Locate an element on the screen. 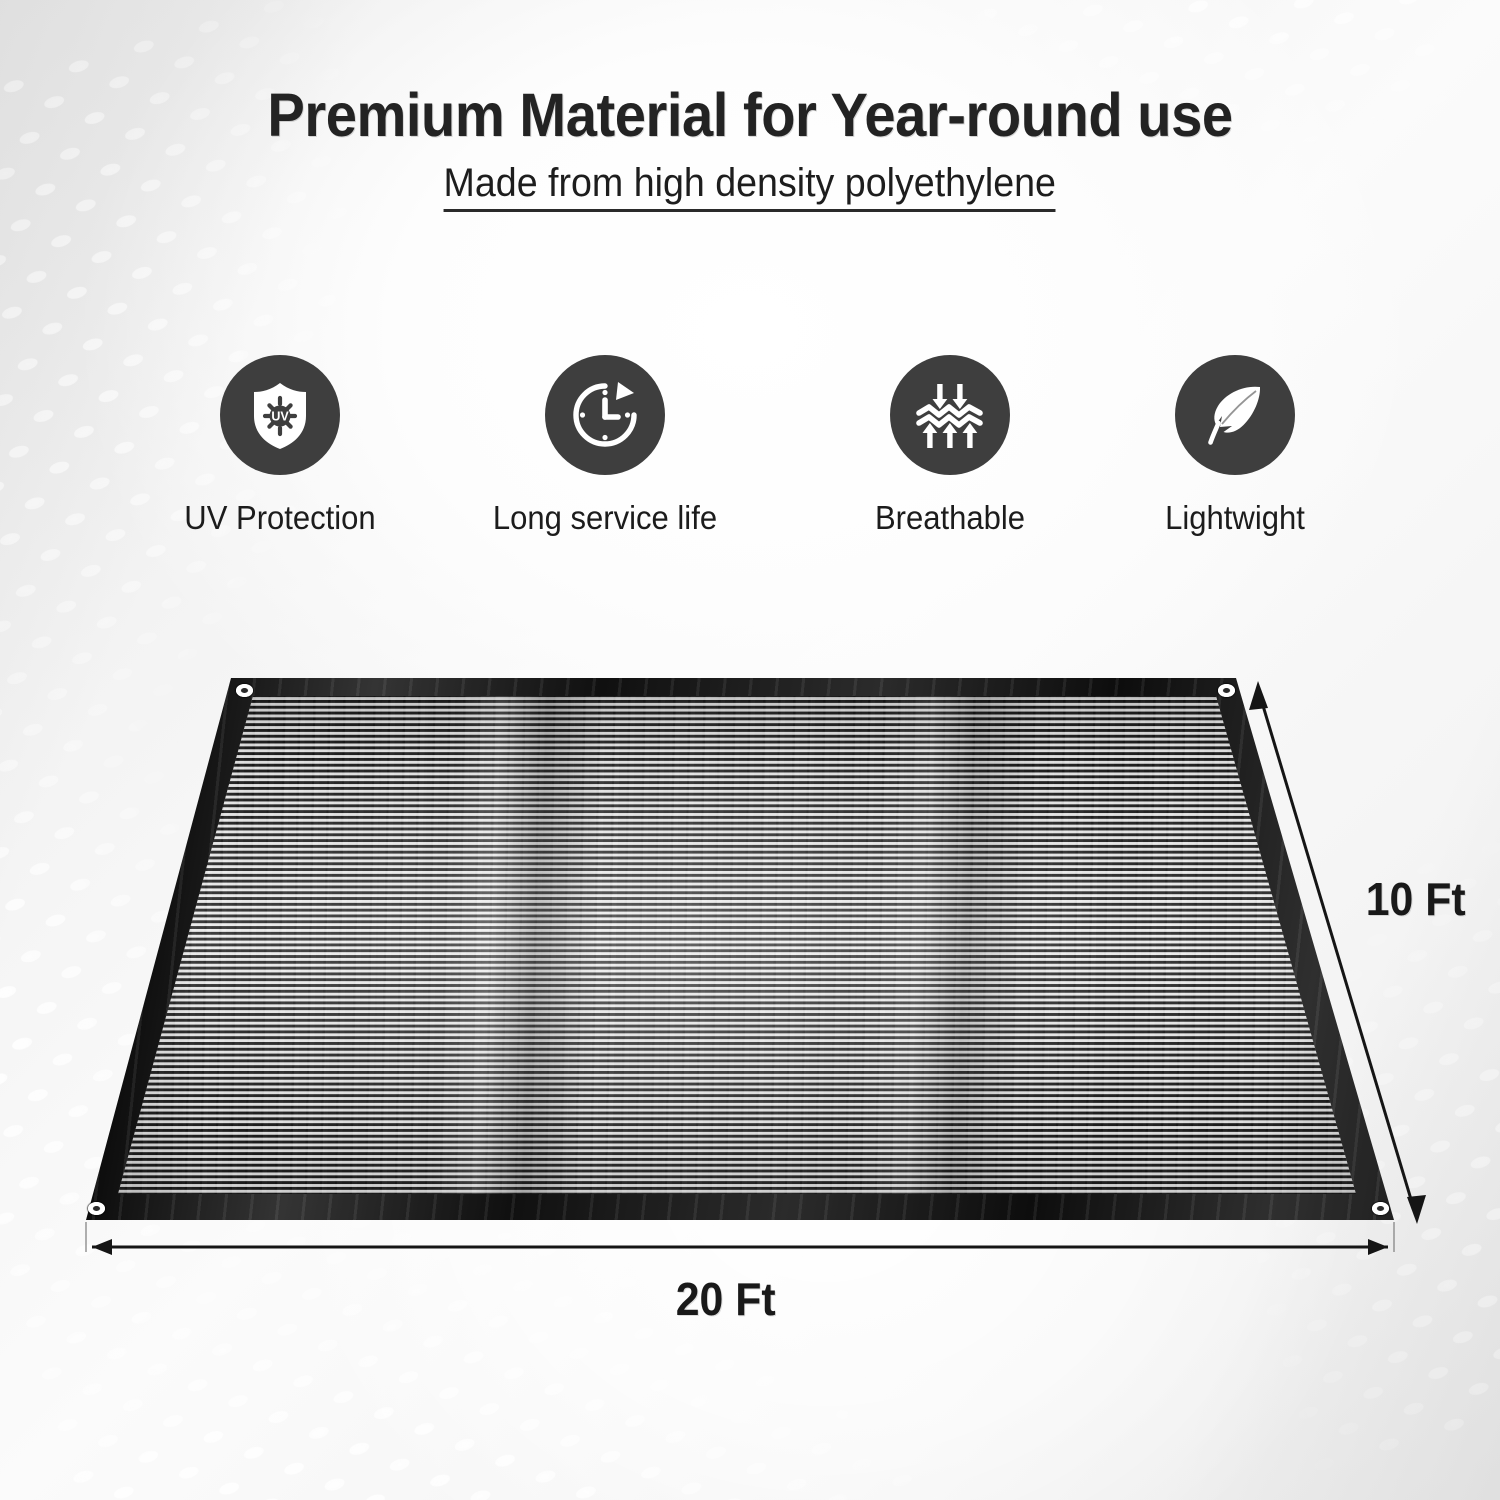 The width and height of the screenshot is (1500, 1500). feature-label: Breathable is located at coordinates (950, 517).